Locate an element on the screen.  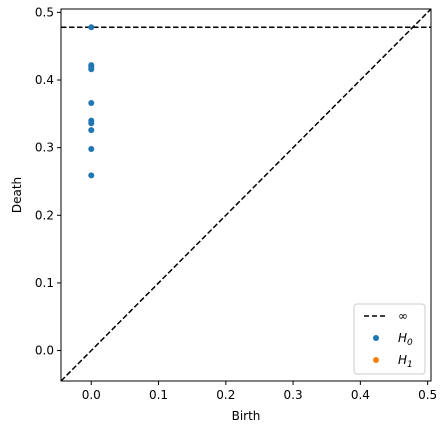
x-tick-label: 0.1 is located at coordinates (158, 395).